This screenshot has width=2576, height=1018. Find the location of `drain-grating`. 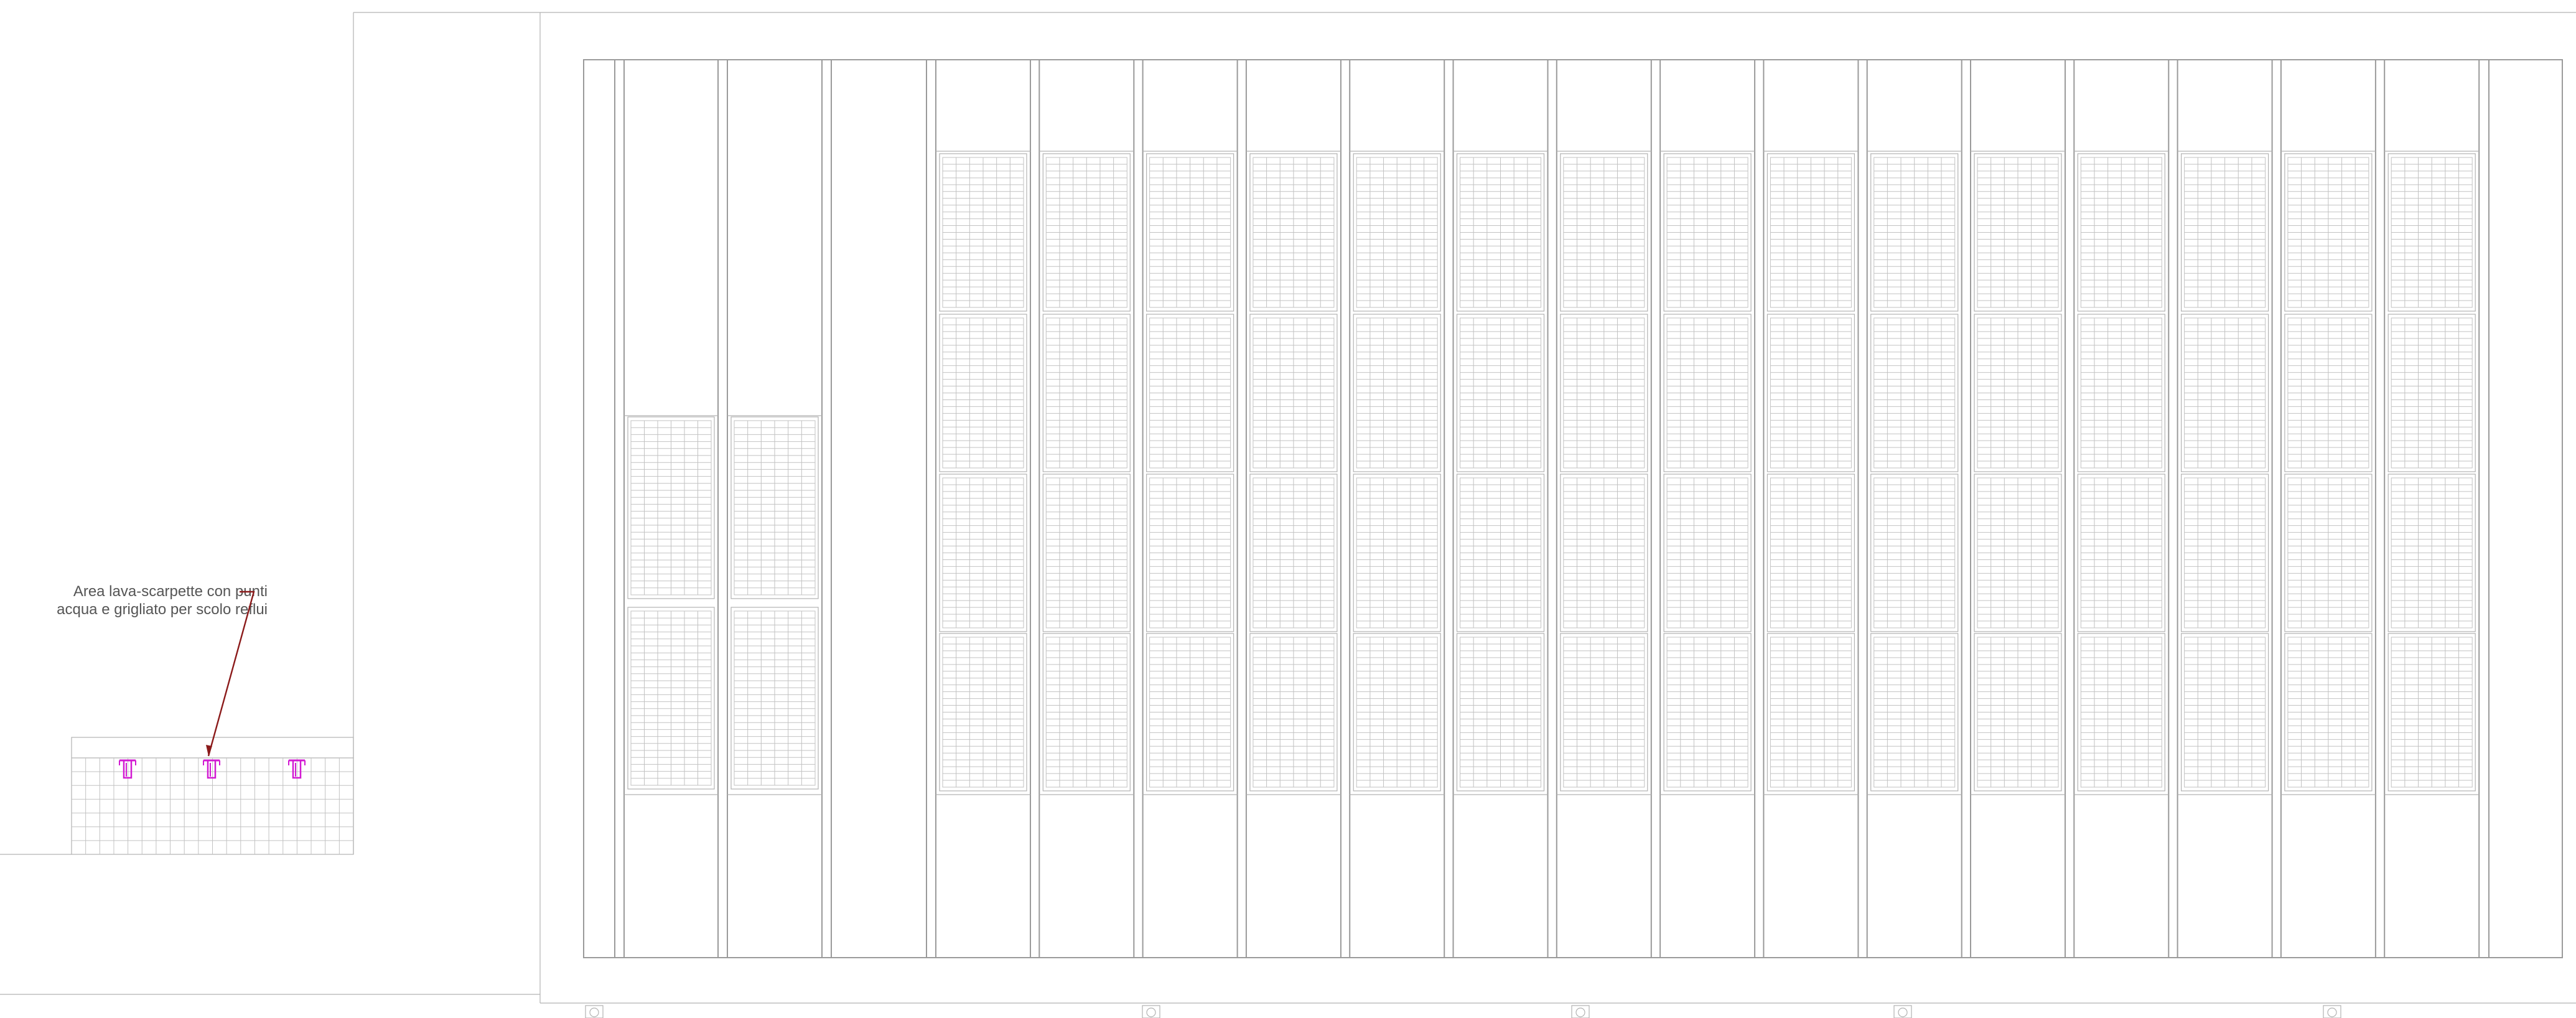

drain-grating is located at coordinates (213, 805).